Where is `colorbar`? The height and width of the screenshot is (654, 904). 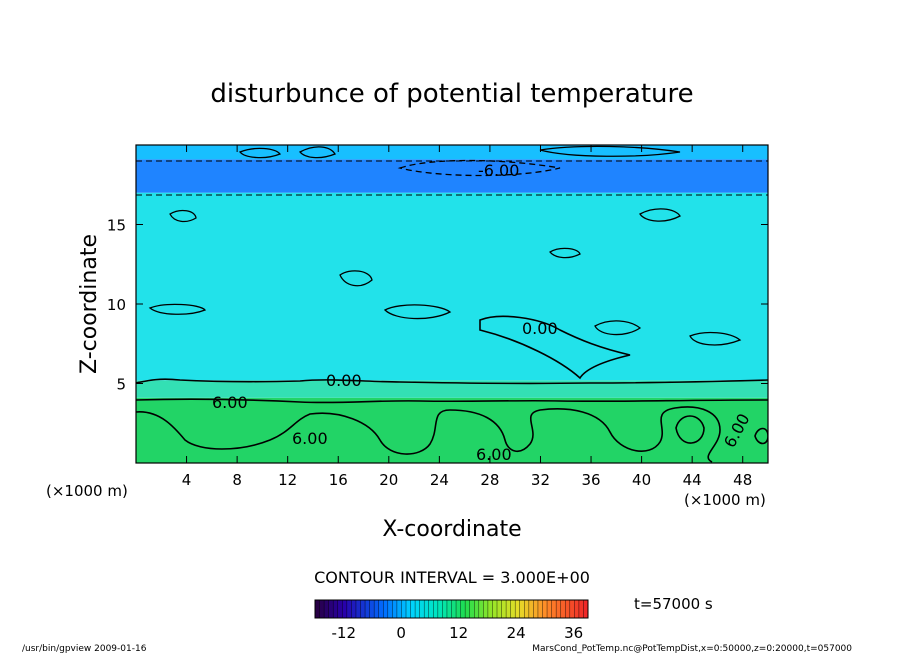
colorbar is located at coordinates (451, 609).